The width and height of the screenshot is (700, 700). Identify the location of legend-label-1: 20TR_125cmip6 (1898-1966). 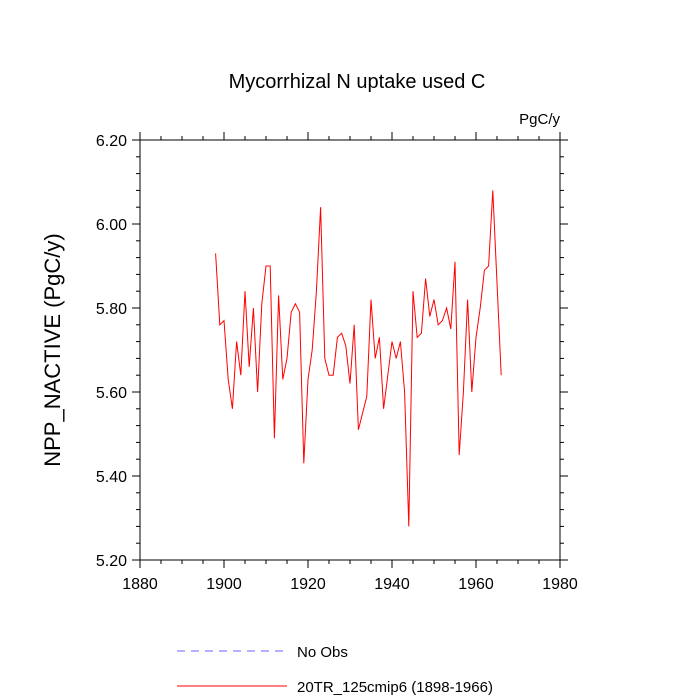
(395, 687).